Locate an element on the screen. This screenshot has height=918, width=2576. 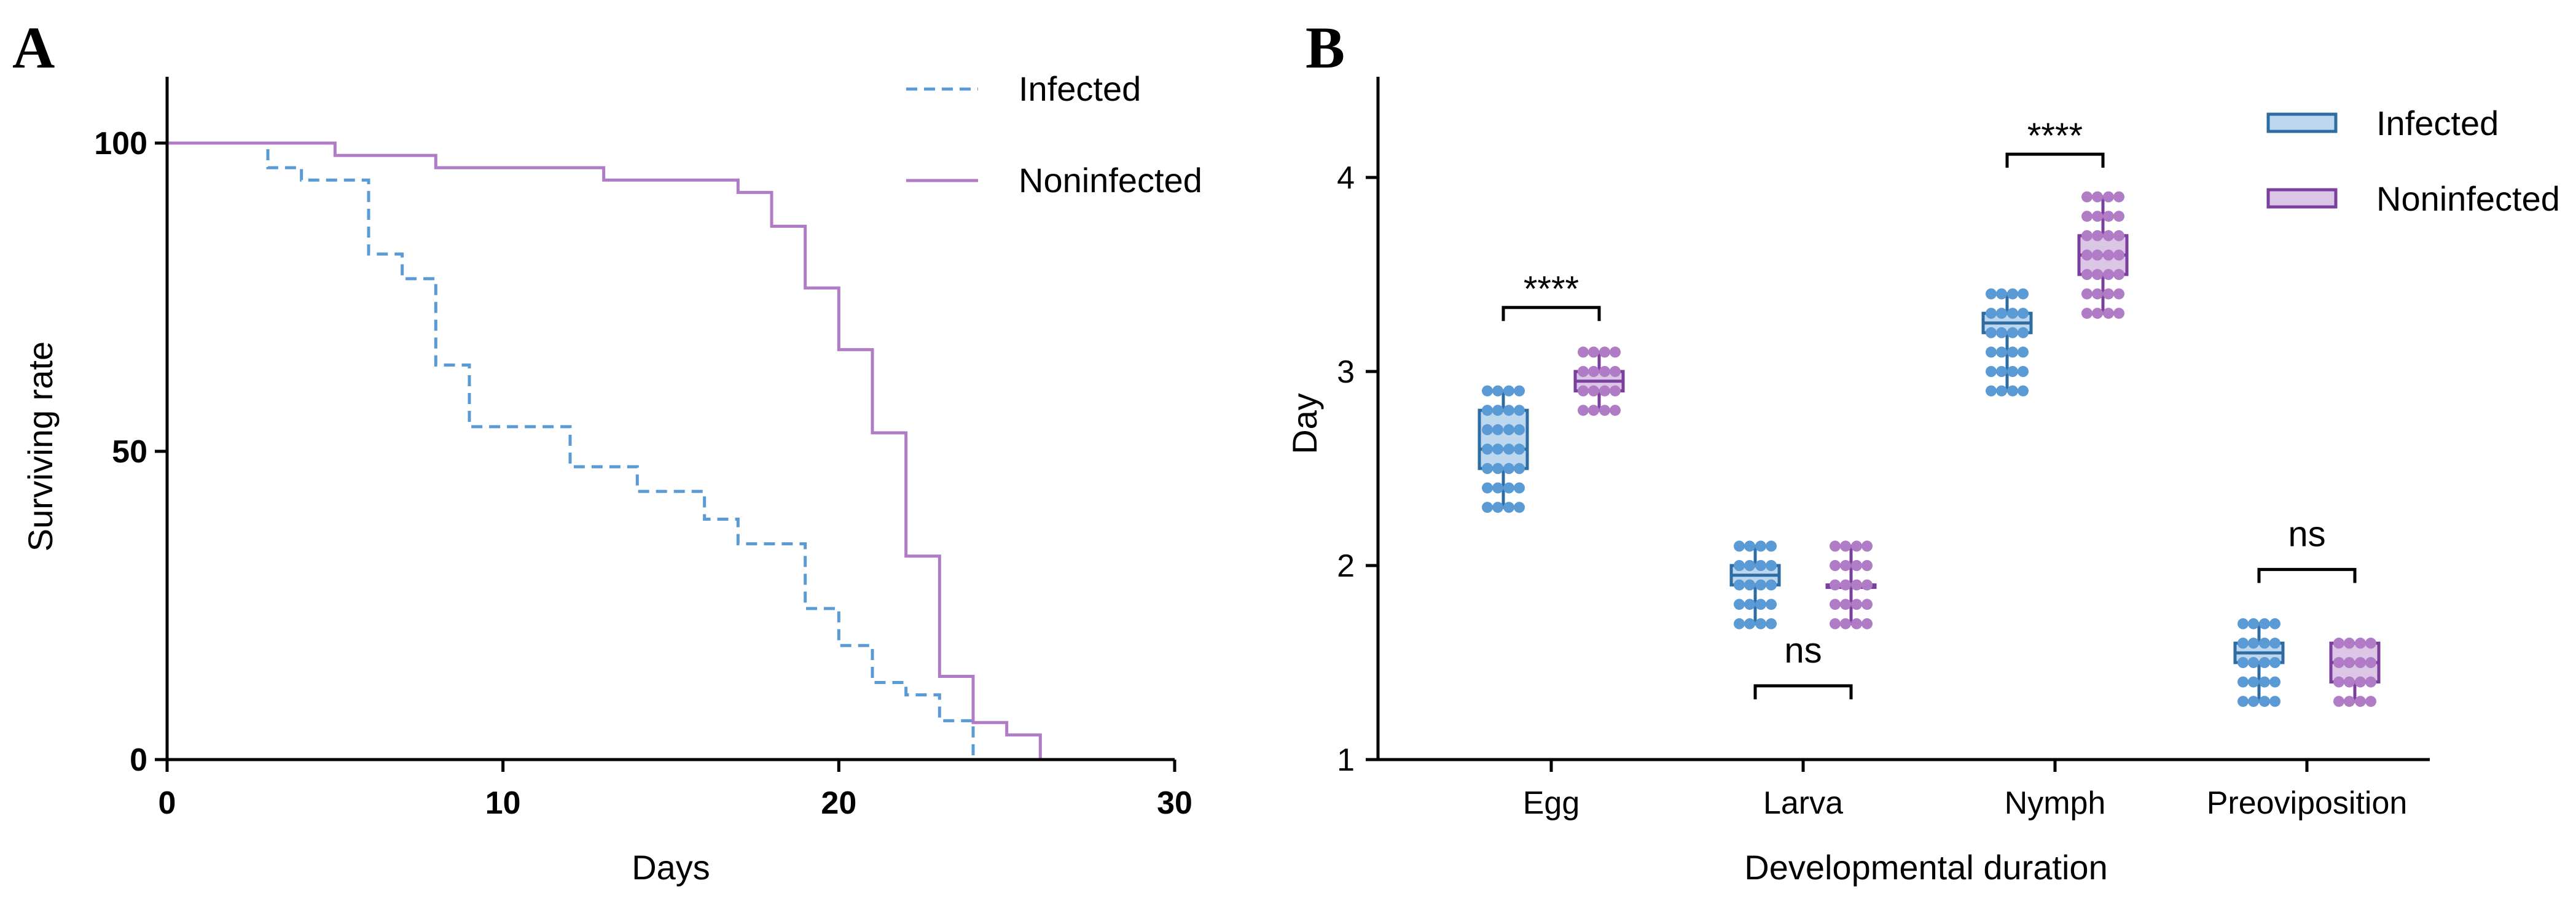
x-tick-label: 10 is located at coordinates (503, 803).